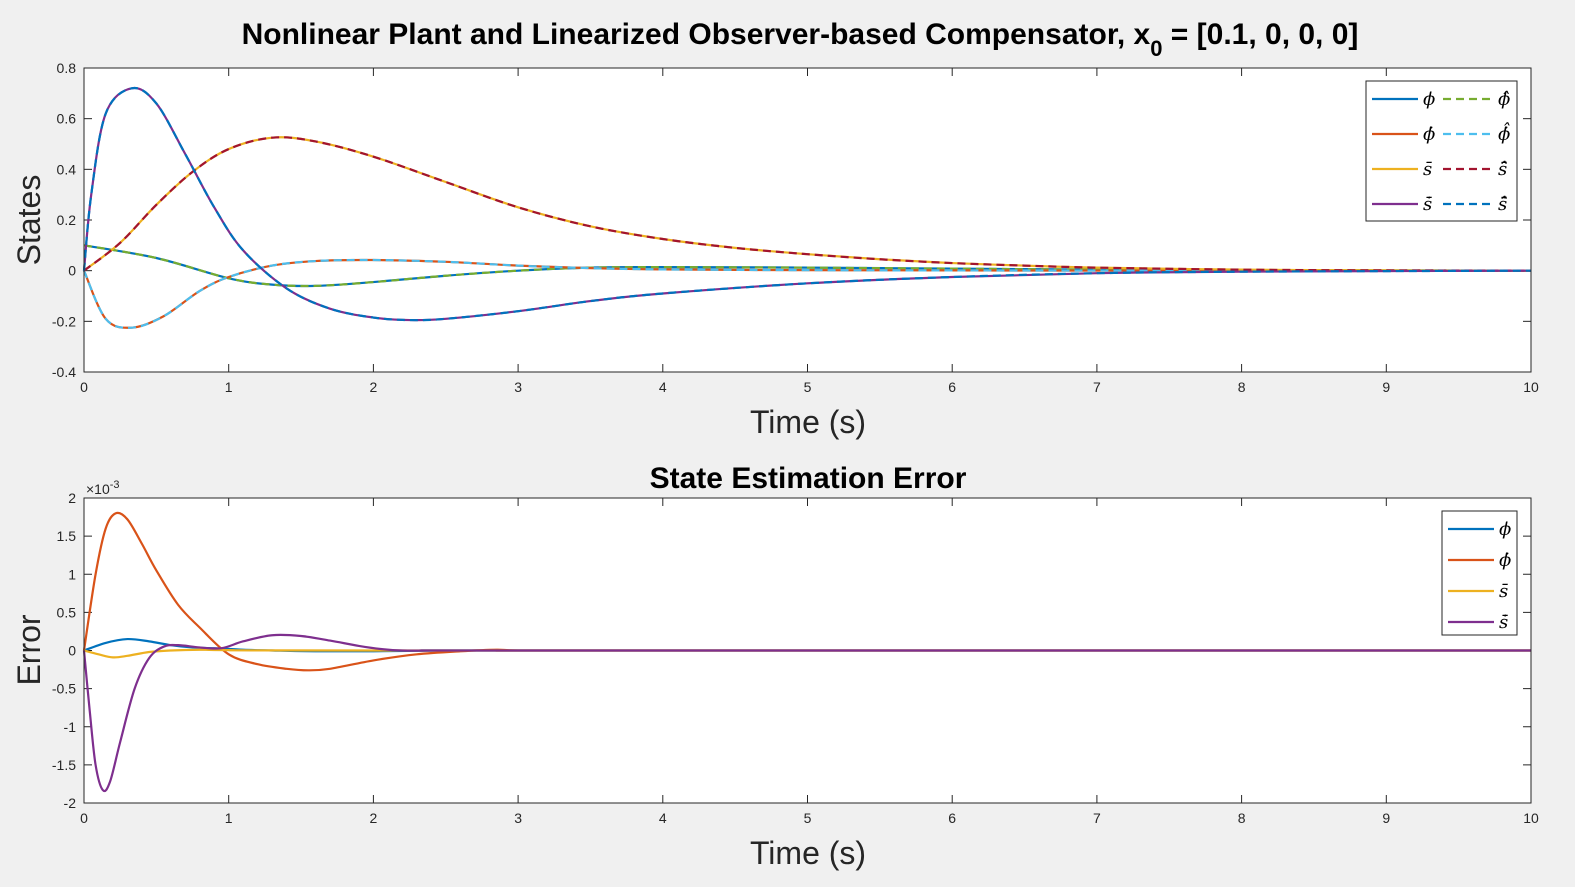 The width and height of the screenshot is (1575, 887). Describe the element at coordinates (1504, 99) in the screenshot. I see `states-legend-label-estimate: ϕ̂` at that location.